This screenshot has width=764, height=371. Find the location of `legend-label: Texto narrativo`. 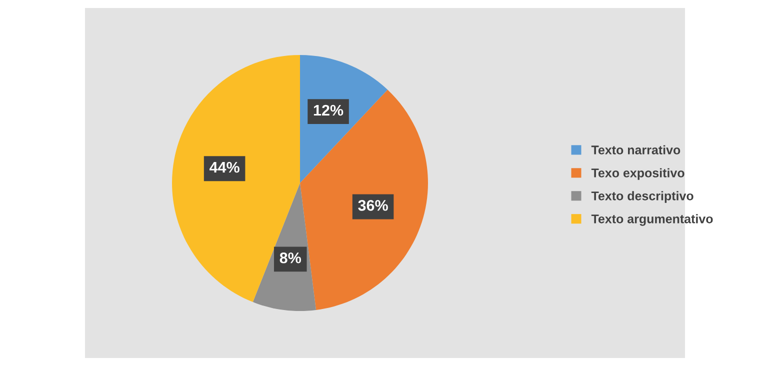

legend-label: Texto narrativo is located at coordinates (635, 149).